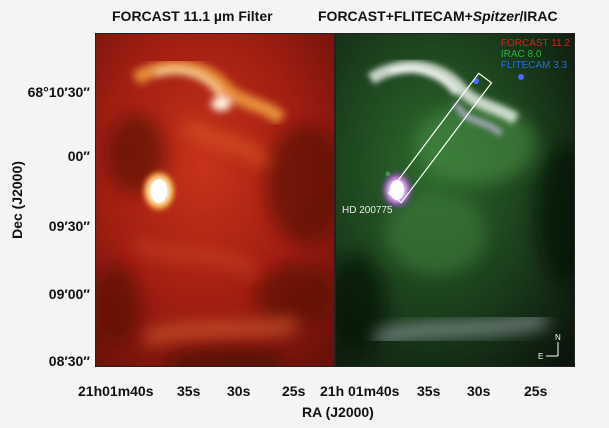  Describe the element at coordinates (116, 391) in the screenshot. I see `x-tick-label: 21h01m40s` at that location.